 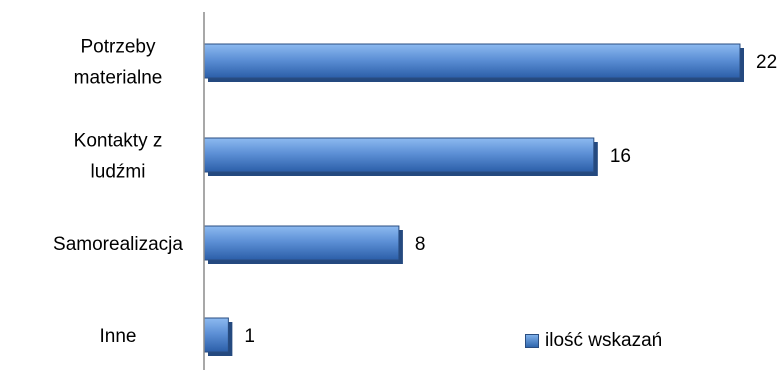 I want to click on data-label: 22, so click(x=766, y=62).